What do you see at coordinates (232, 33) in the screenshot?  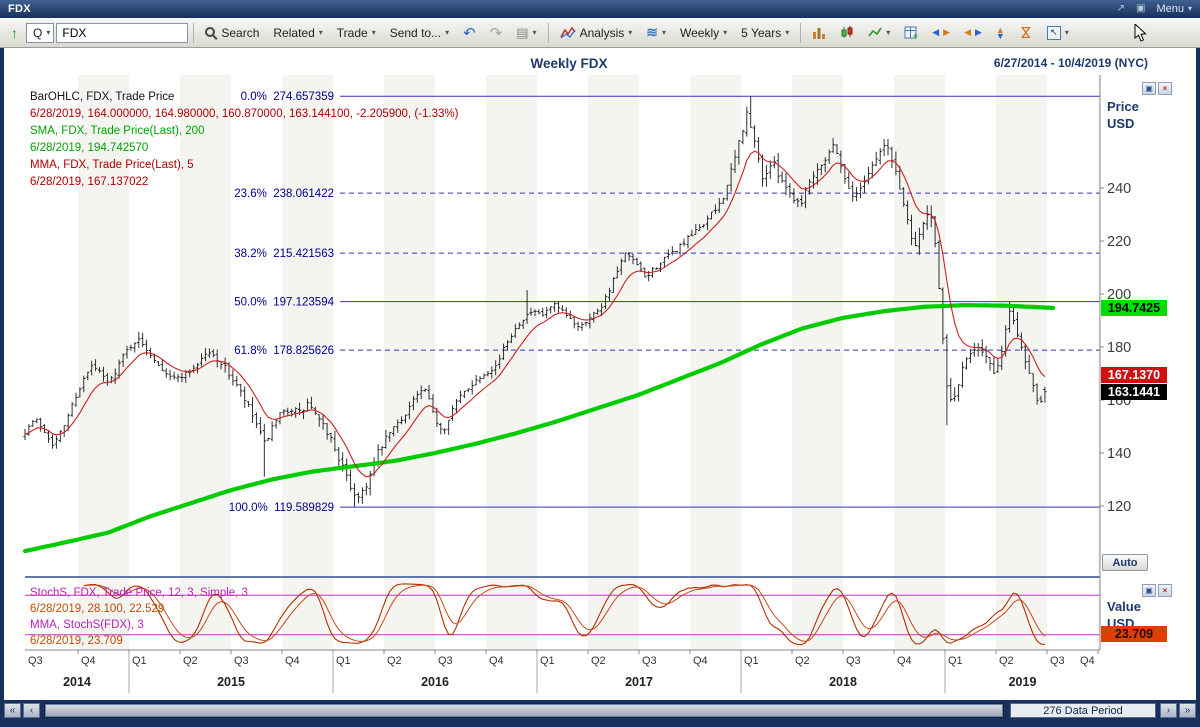 I see `search-button: Search` at bounding box center [232, 33].